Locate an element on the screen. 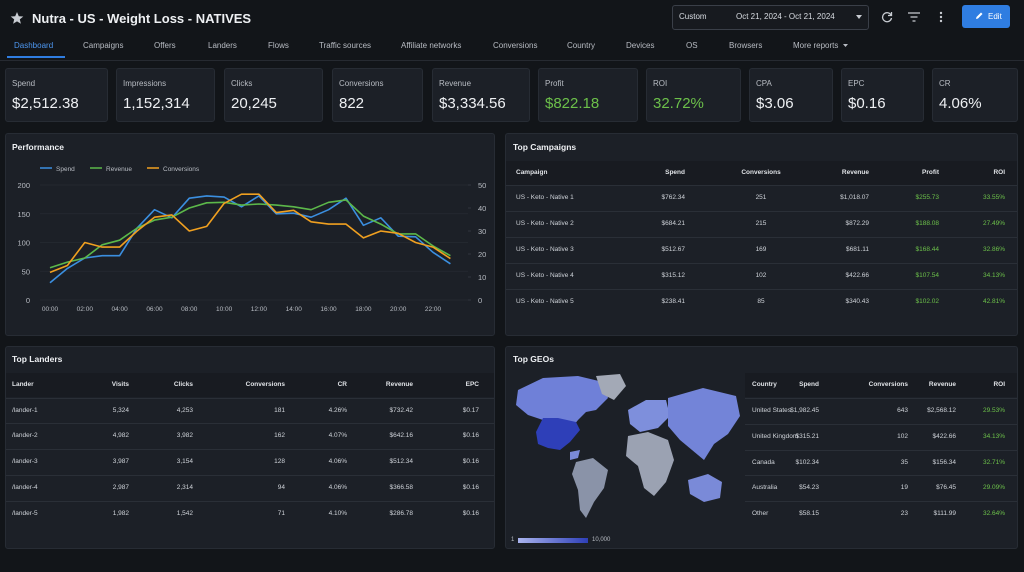 Image resolution: width=1024 pixels, height=572 pixels. table-cell: United Kingdom is located at coordinates (775, 436).